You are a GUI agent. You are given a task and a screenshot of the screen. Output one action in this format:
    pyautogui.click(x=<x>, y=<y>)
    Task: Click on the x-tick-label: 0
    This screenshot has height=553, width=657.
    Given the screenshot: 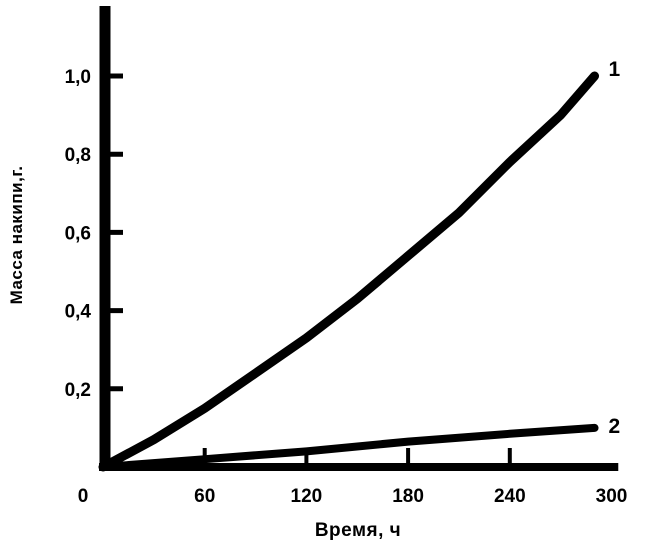 What is the action you would take?
    pyautogui.click(x=83, y=496)
    